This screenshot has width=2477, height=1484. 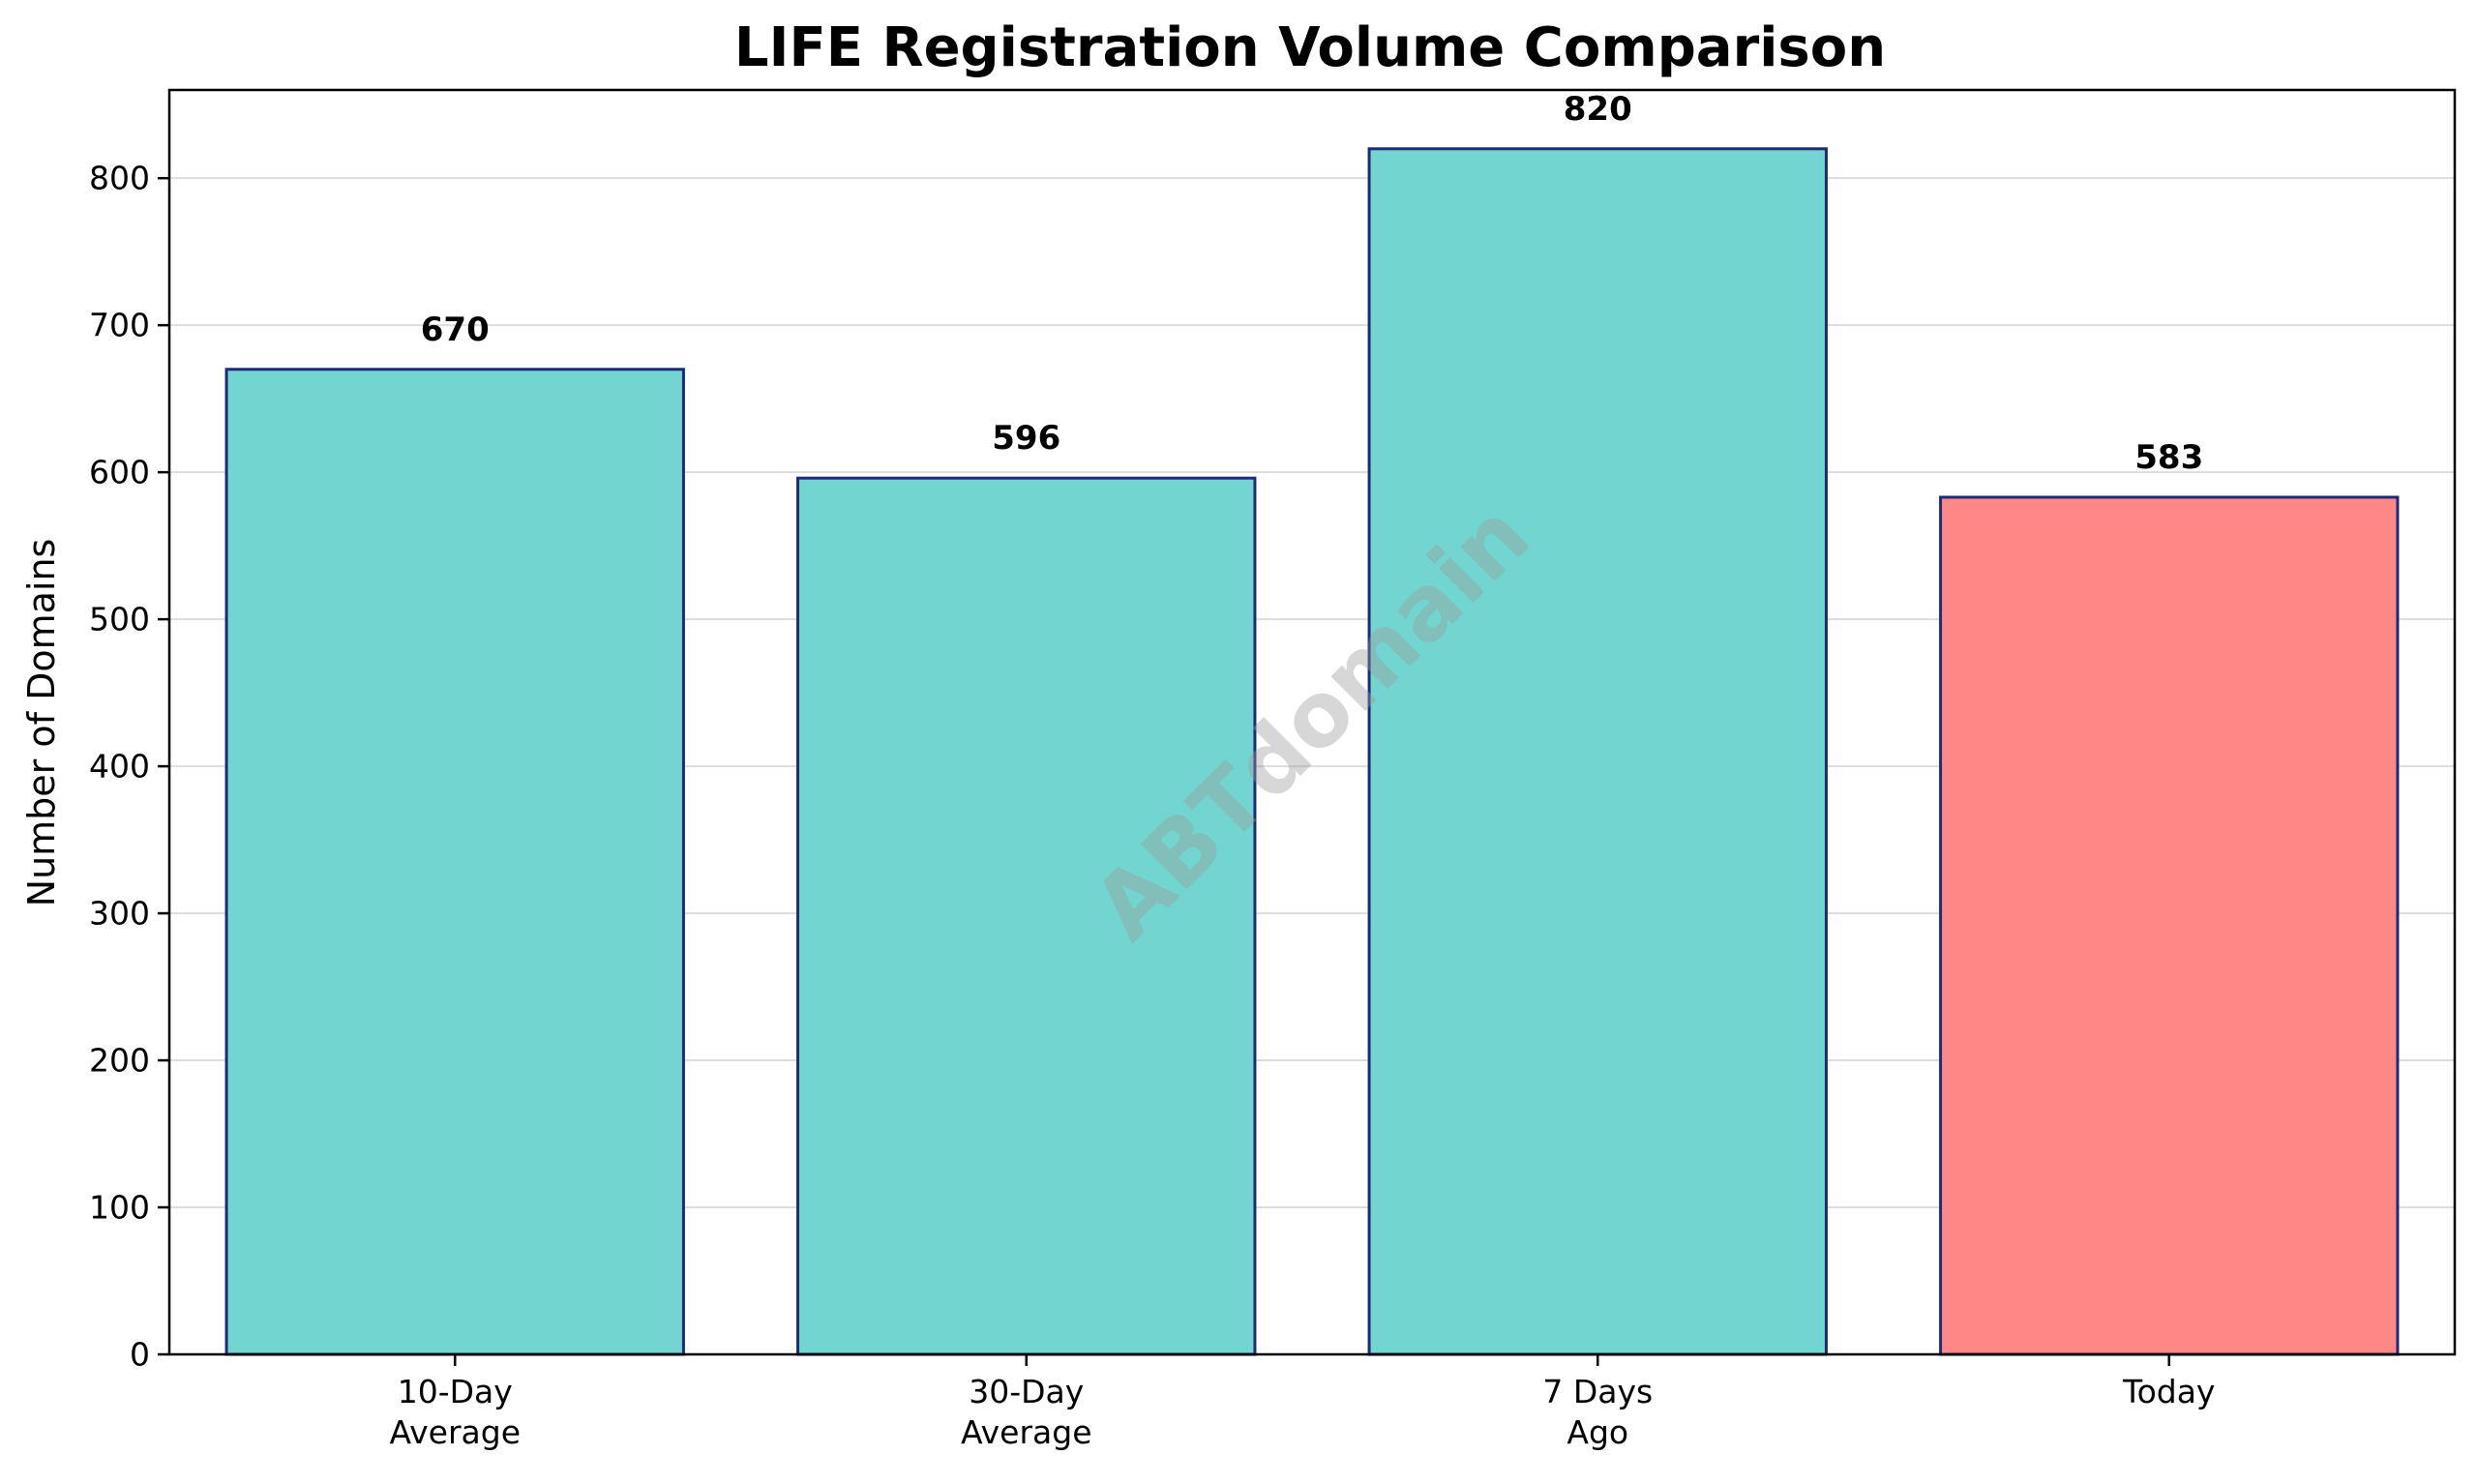 I want to click on y-tick-label: 200, so click(x=119, y=1061).